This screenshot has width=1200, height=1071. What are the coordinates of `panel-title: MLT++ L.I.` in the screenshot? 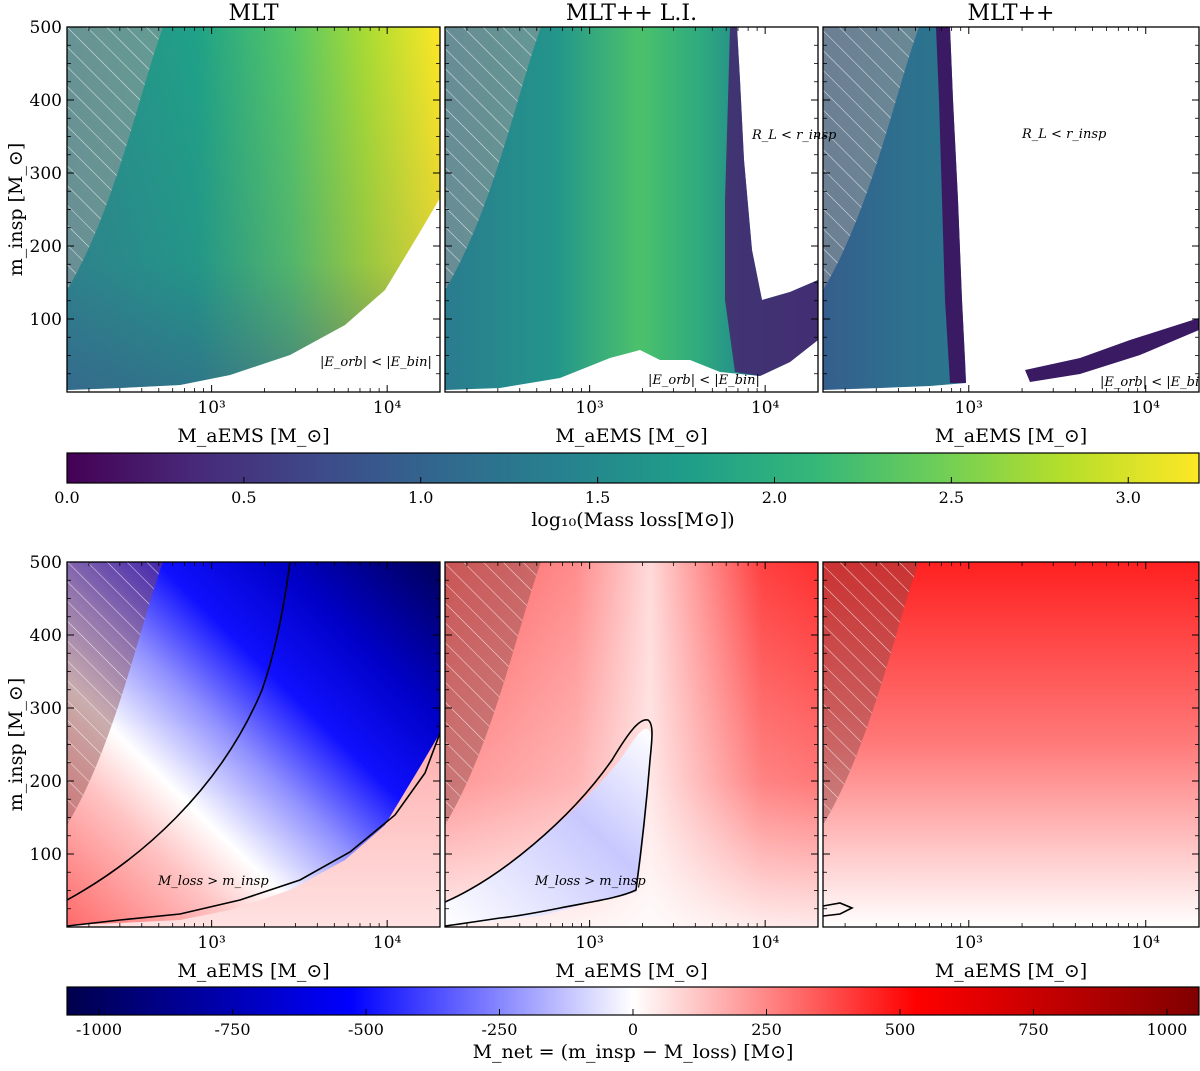 It's located at (631, 13).